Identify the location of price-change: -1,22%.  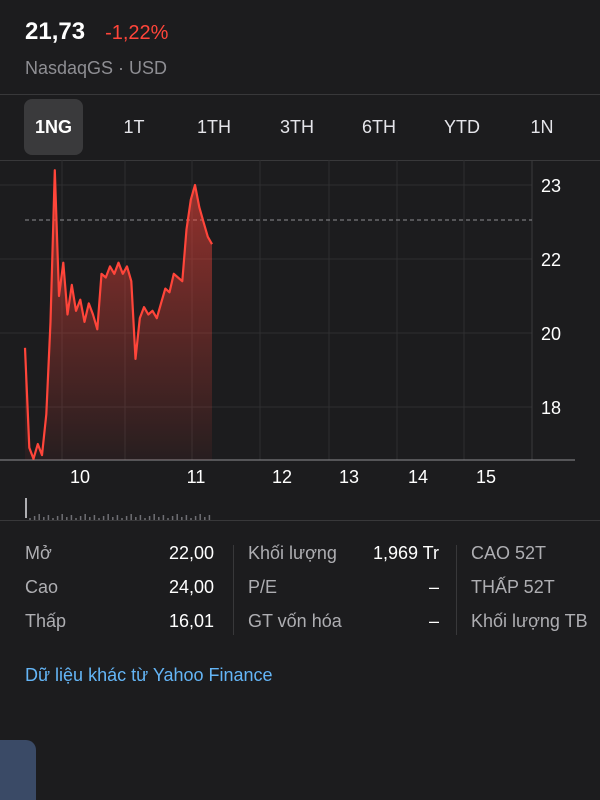
(137, 33).